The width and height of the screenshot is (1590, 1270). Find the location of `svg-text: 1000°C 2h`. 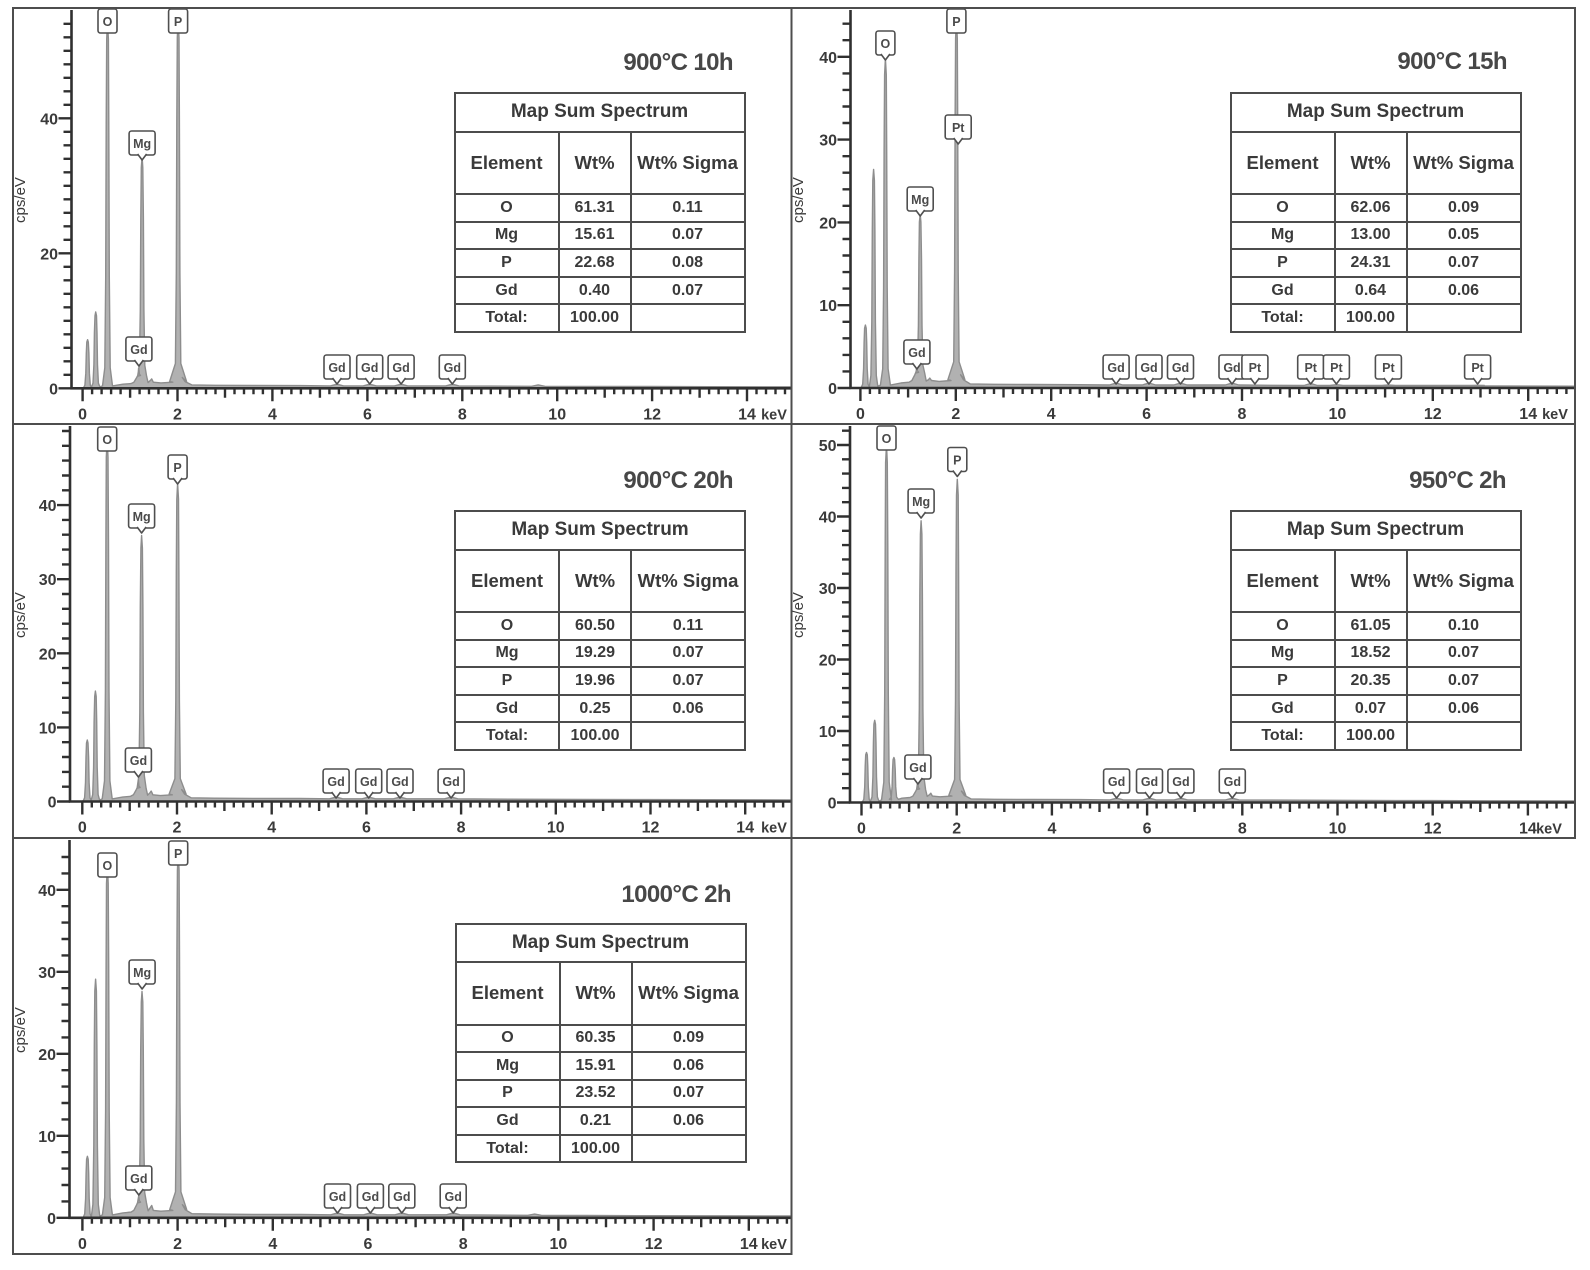

svg-text: 1000°C 2h is located at coordinates (676, 894).